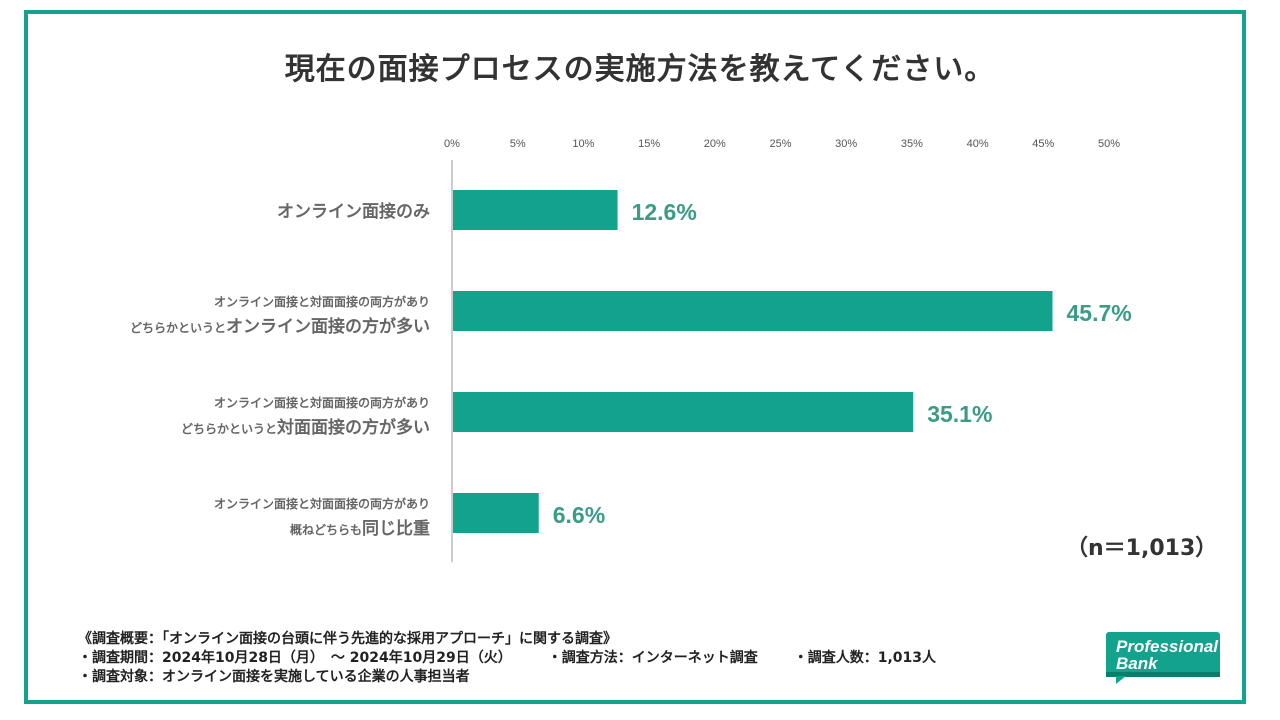  I want to click on logo-text-line2: Bank, so click(1137, 663).